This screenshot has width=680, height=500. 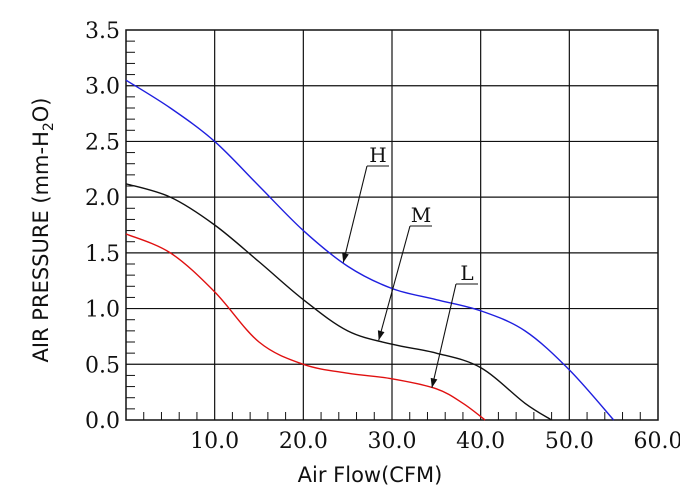 I want to click on x-tick-label: 60.0, so click(x=657, y=441).